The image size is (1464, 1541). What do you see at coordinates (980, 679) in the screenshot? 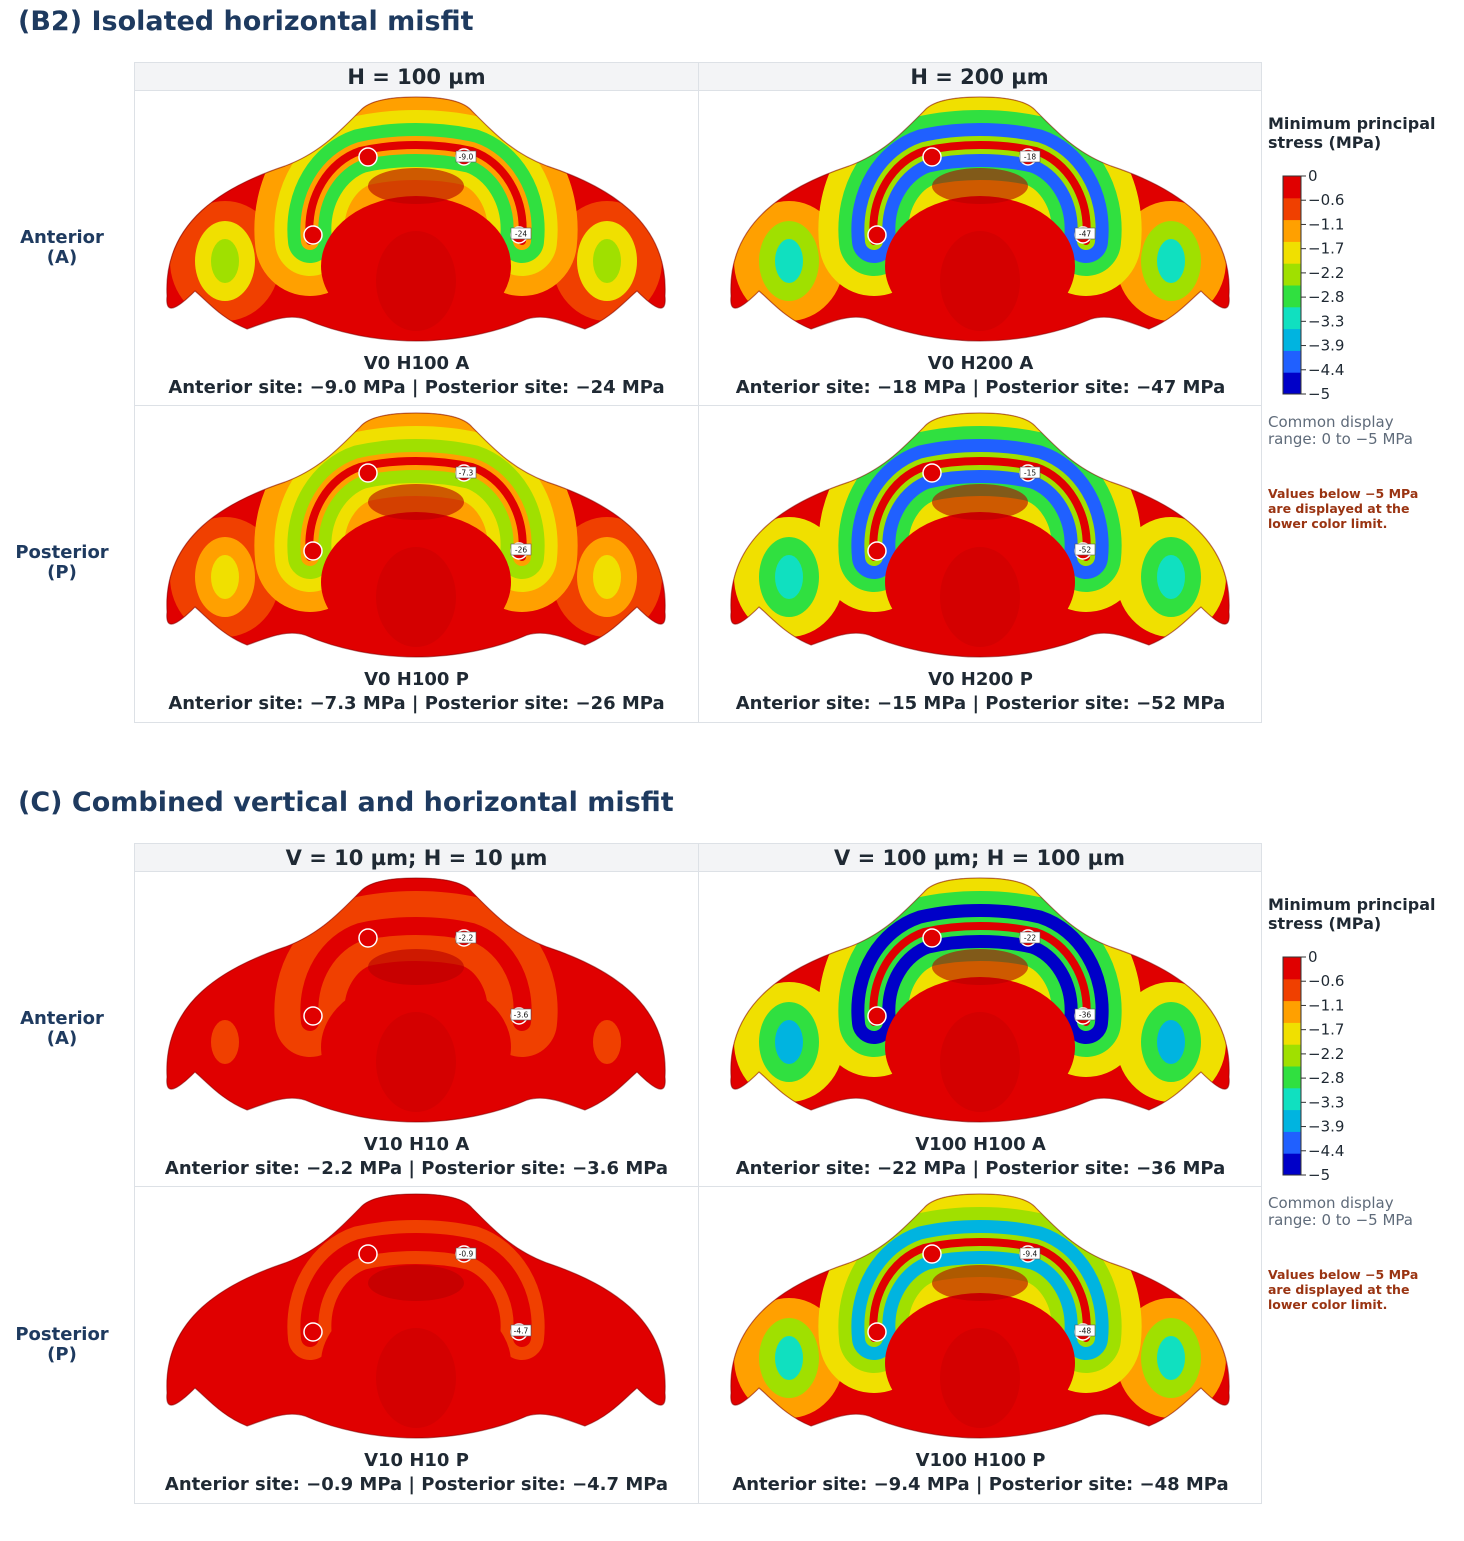
I see `cell-title: V0 H200 P` at bounding box center [980, 679].